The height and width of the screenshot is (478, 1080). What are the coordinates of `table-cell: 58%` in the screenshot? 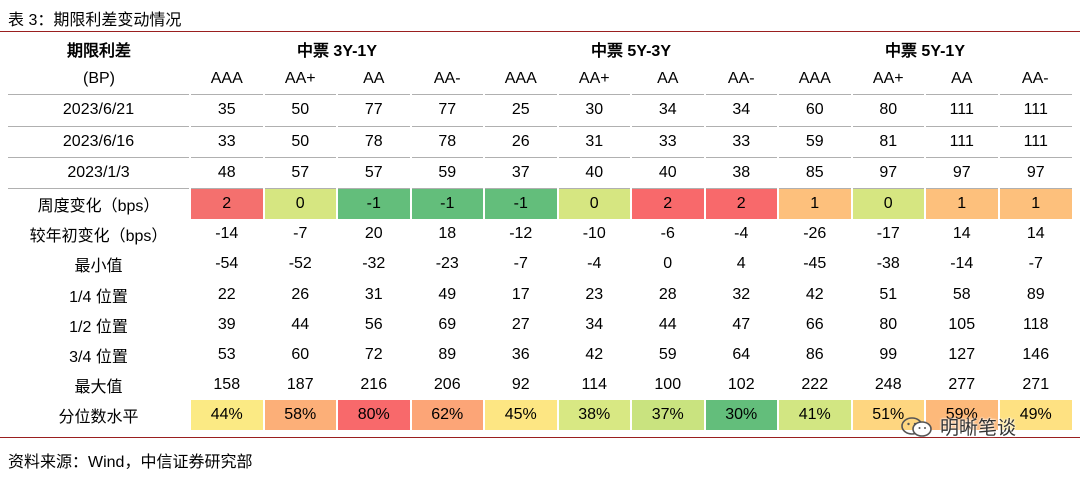 It's located at (299, 415).